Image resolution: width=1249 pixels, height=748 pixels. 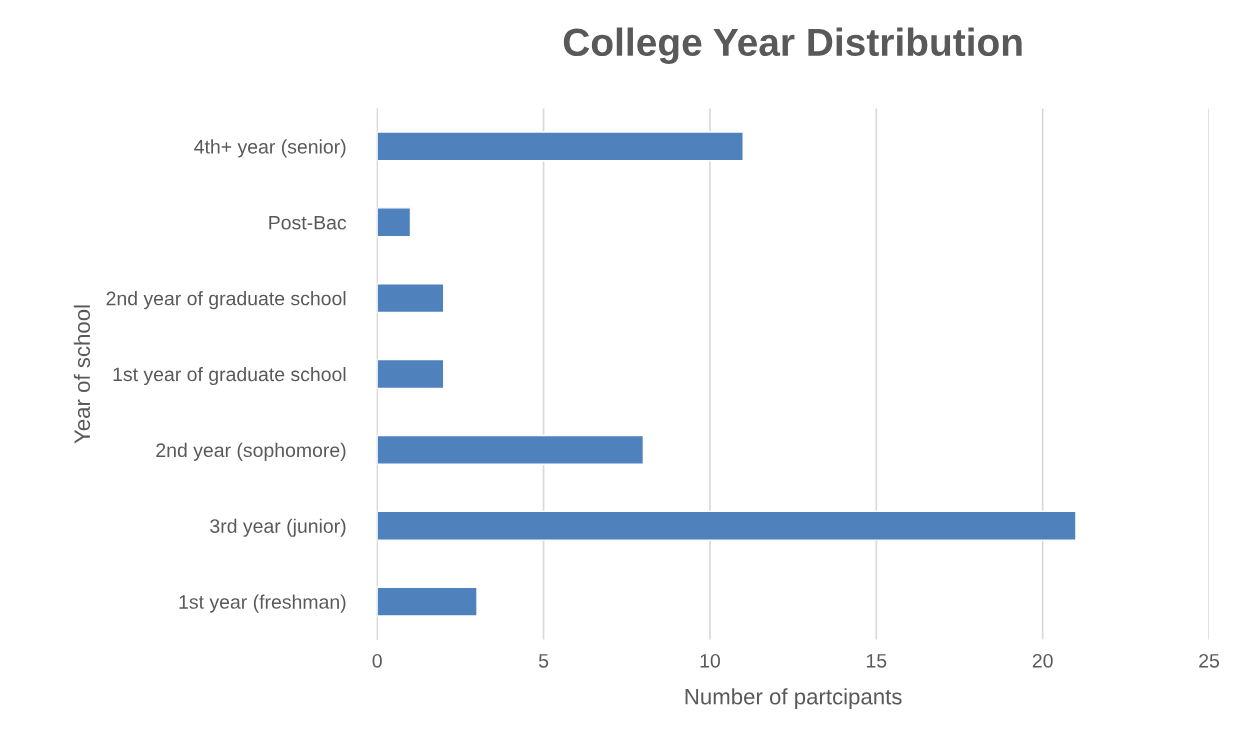 I want to click on y-axis-title: Year of school, so click(x=82, y=374).